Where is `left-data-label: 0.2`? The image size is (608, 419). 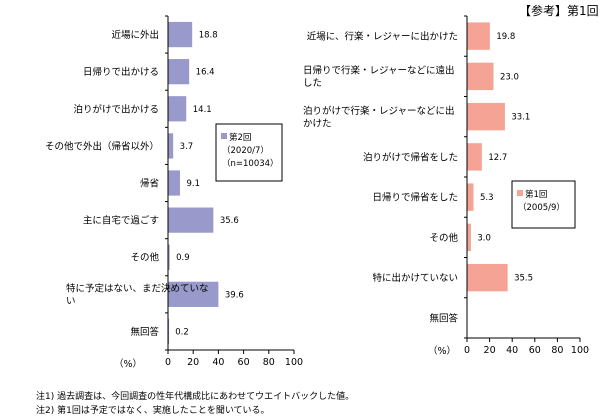 left-data-label: 0.2 is located at coordinates (182, 332).